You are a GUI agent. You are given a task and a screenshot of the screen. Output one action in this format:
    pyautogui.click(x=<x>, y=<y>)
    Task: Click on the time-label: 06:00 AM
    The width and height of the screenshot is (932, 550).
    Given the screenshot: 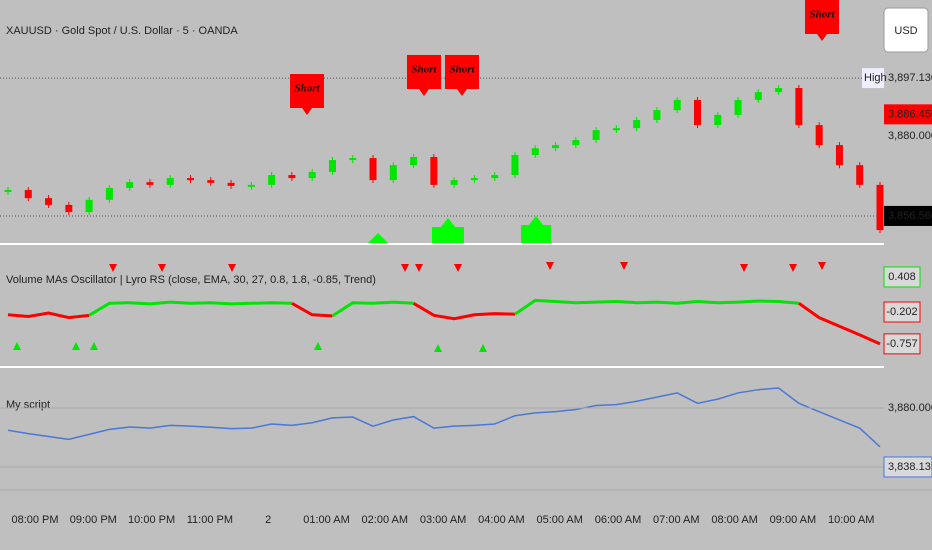 What is the action you would take?
    pyautogui.click(x=618, y=520)
    